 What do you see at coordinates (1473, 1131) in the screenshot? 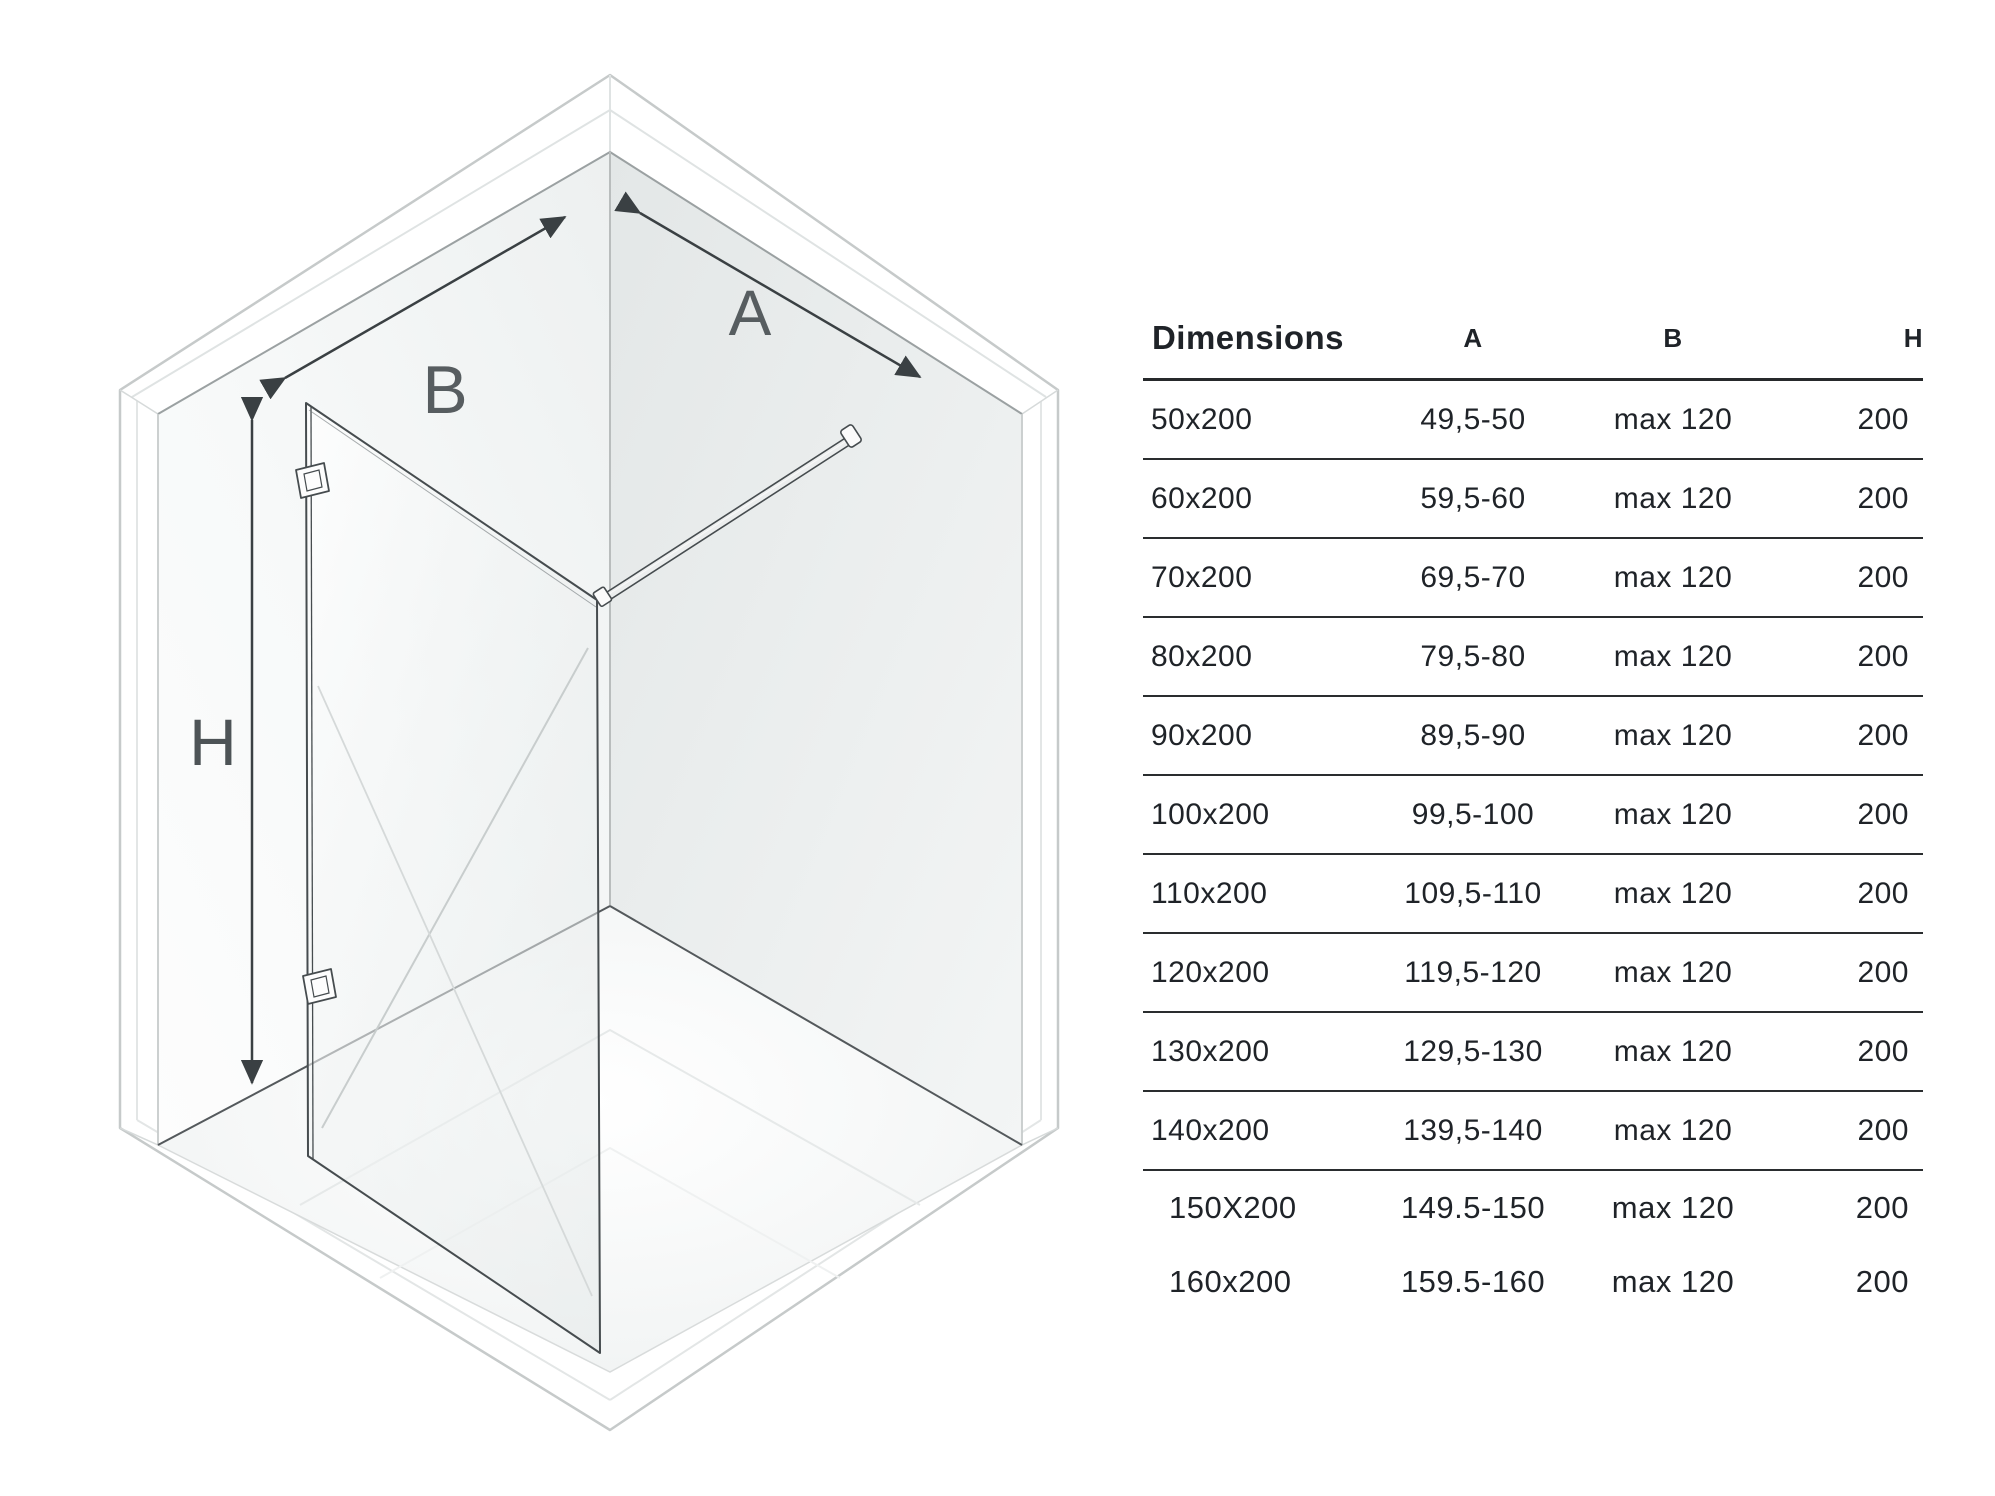
I see `cell-a: 139,5-140` at bounding box center [1473, 1131].